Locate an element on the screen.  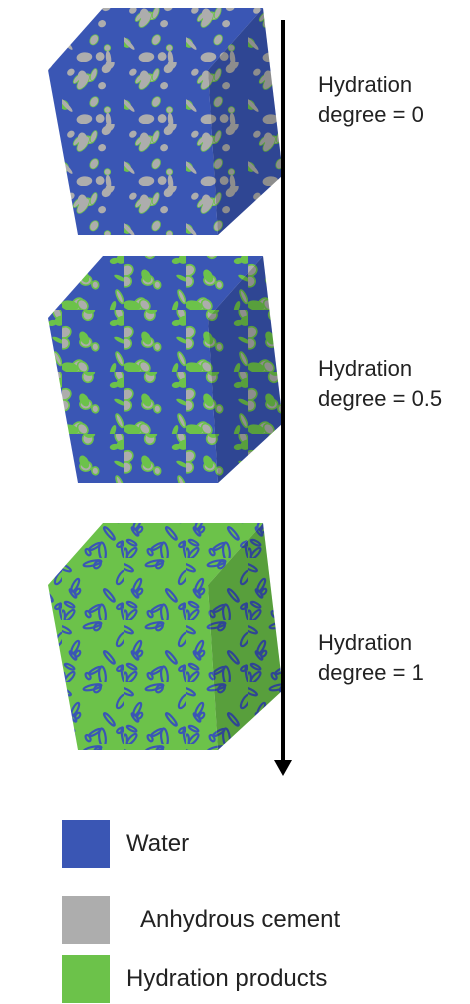
stage-label-line2: degree = 0 is located at coordinates (371, 114).